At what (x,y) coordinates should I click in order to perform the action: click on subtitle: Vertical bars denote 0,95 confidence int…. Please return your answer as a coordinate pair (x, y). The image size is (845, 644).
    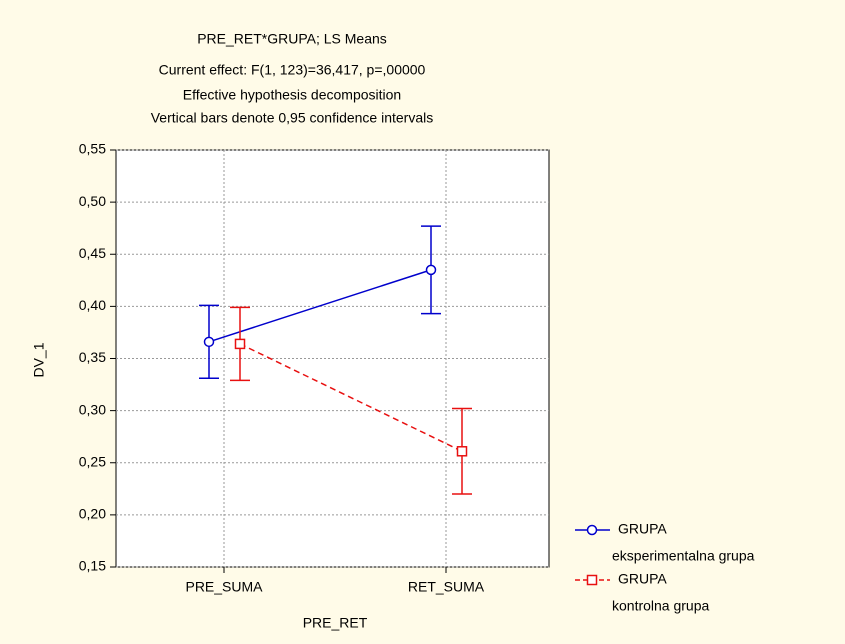
    Looking at the image, I should click on (292, 118).